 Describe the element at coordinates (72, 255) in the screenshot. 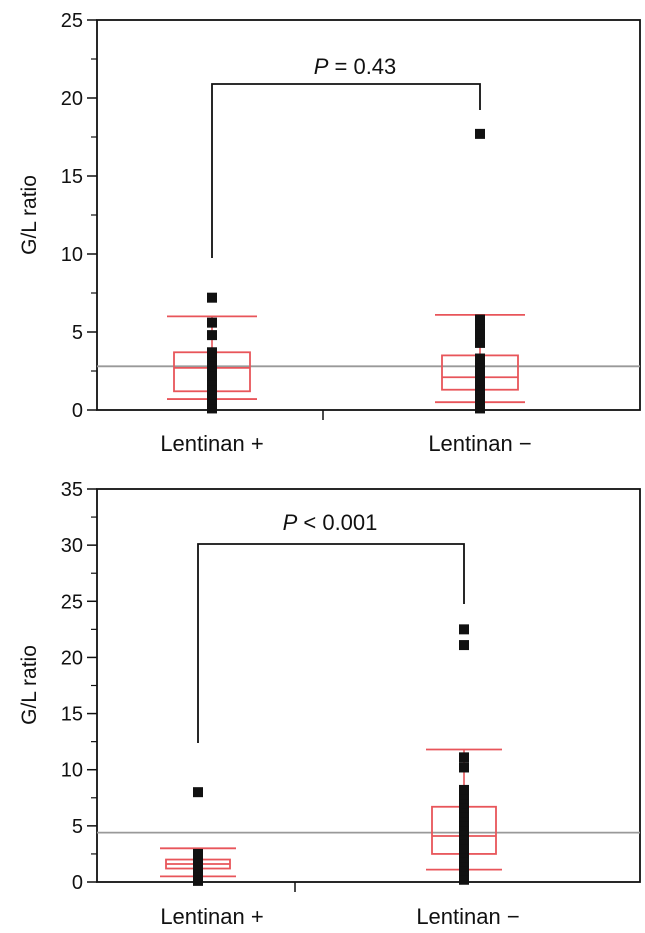

I see `y-tick-label-top: 10` at that location.